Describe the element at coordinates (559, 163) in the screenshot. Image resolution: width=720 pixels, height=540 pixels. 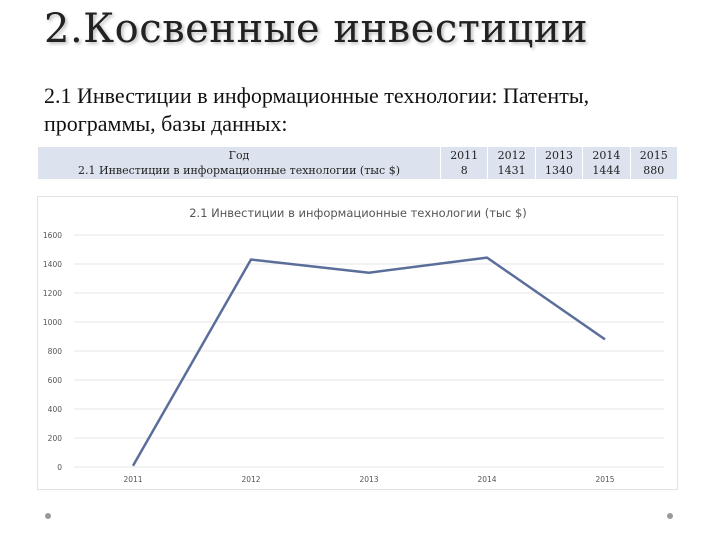
I see `year-cell-2013: 2013 1340` at that location.